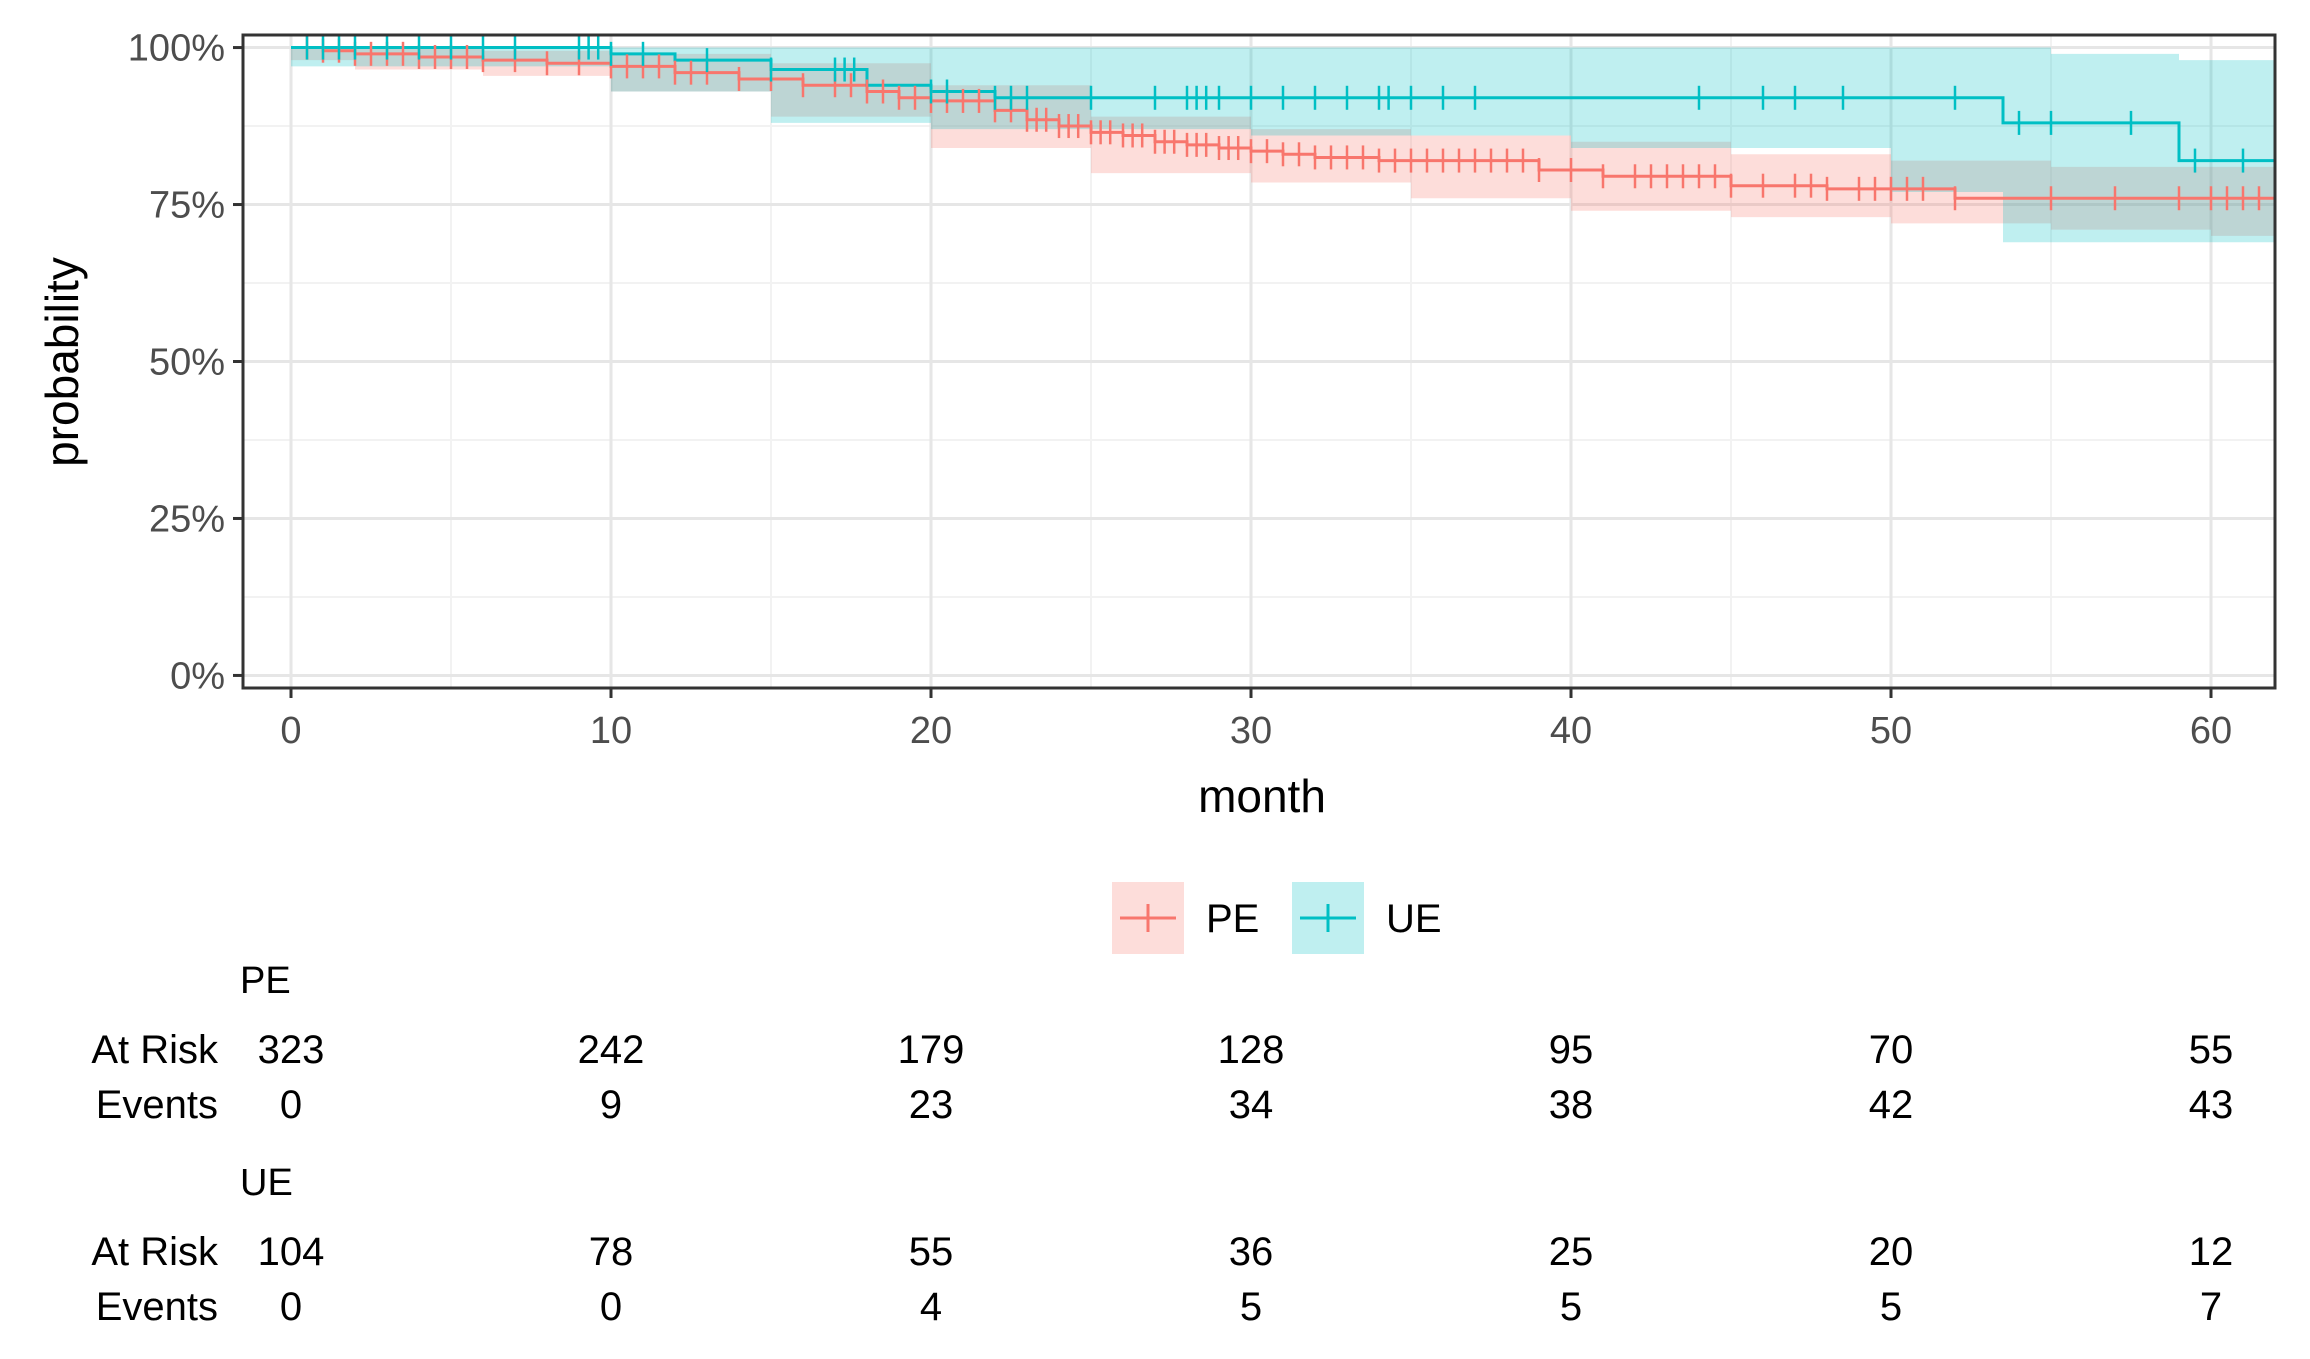 This screenshot has width=2310, height=1359. I want to click on y-axis-title: probability, so click(62, 362).